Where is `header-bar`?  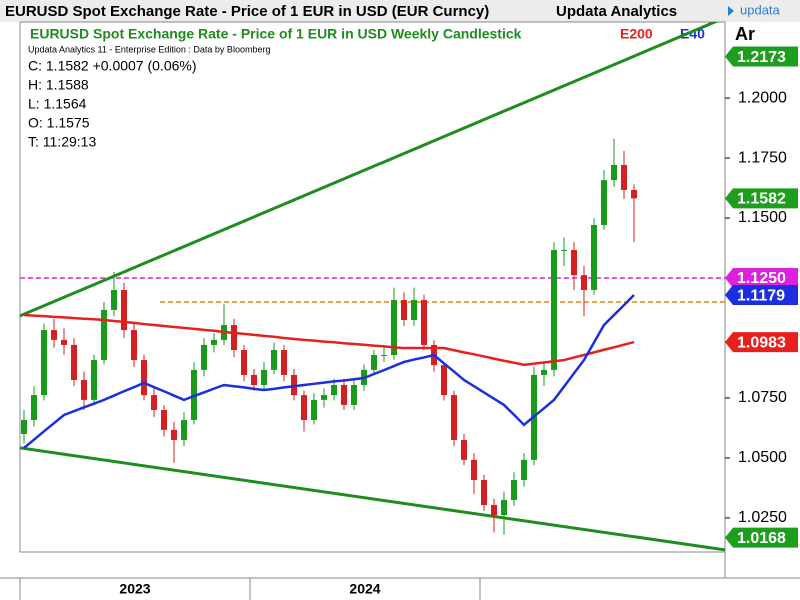 header-bar is located at coordinates (400, 11).